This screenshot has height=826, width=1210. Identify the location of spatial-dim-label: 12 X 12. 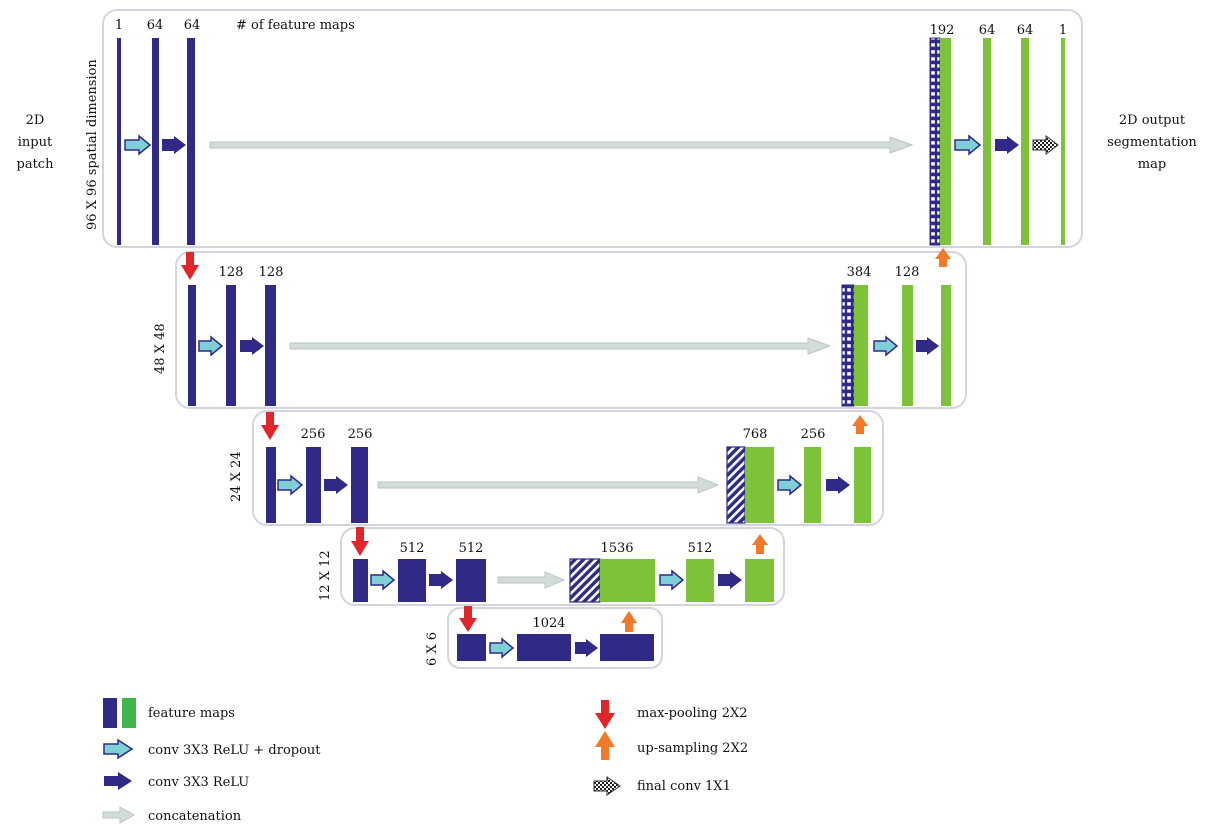
(325, 575).